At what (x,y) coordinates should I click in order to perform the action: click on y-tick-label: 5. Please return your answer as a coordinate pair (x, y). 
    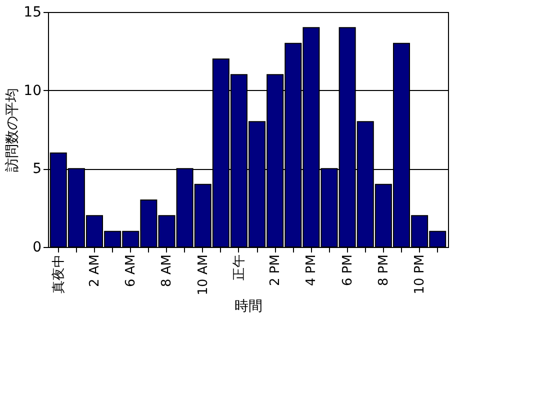
    Looking at the image, I should click on (37, 169).